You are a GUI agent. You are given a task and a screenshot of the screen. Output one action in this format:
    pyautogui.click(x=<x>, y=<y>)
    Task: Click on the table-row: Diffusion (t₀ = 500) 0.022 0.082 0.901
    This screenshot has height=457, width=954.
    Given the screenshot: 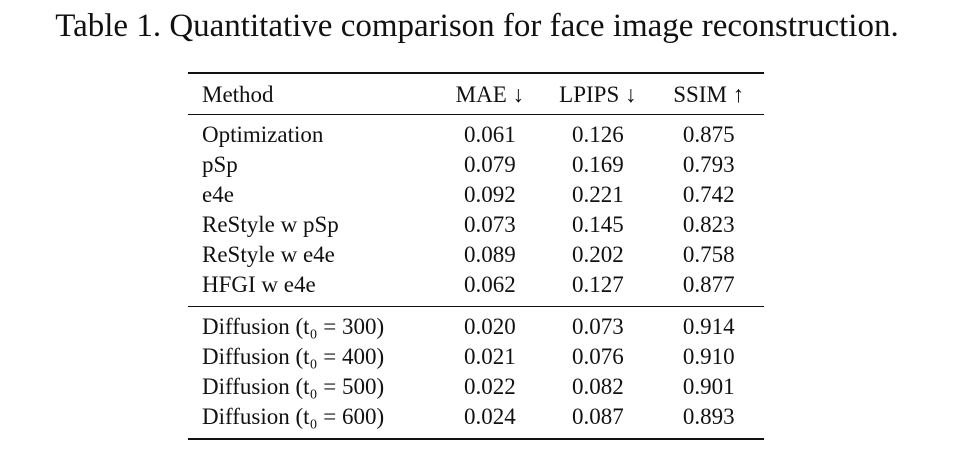 What is the action you would take?
    pyautogui.click(x=476, y=387)
    